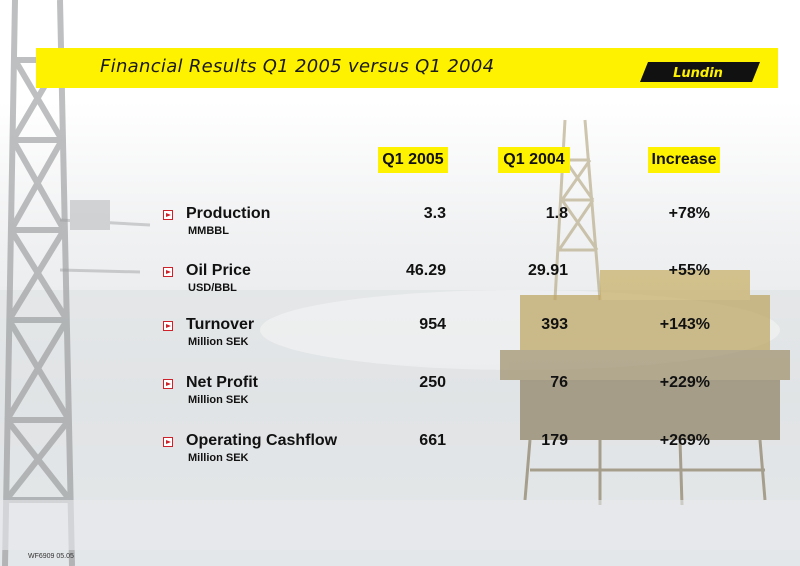  What do you see at coordinates (547, 270) in the screenshot?
I see `value-q1-2004: 29.91` at bounding box center [547, 270].